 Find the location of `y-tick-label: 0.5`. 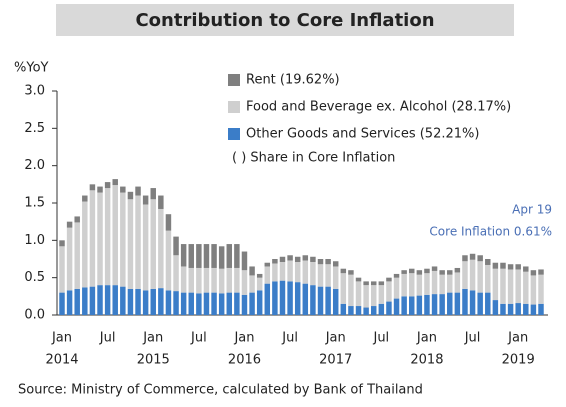

y-tick-label: 0.5 is located at coordinates (34, 277).